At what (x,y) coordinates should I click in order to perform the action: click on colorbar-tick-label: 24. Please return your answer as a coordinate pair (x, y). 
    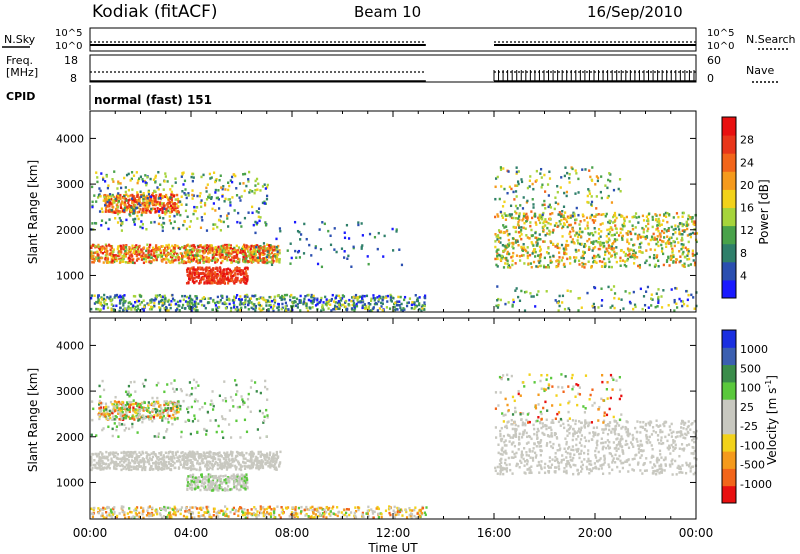
    Looking at the image, I should click on (747, 162).